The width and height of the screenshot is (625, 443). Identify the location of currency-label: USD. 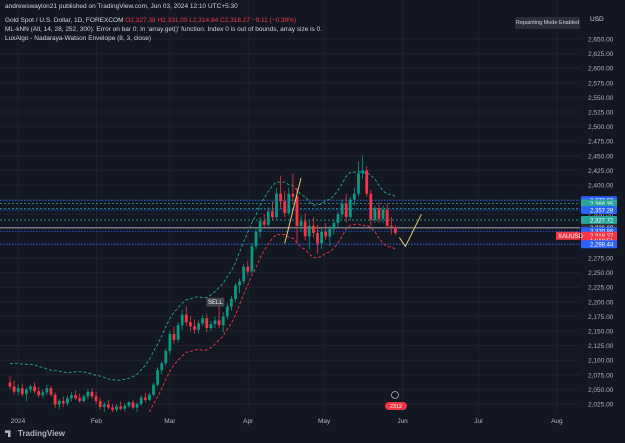
(597, 19).